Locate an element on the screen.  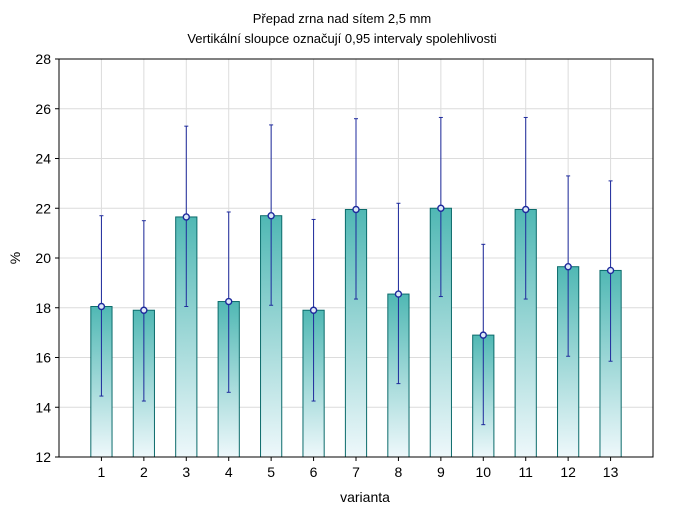
x-axis-label: varianta is located at coordinates (365, 497).